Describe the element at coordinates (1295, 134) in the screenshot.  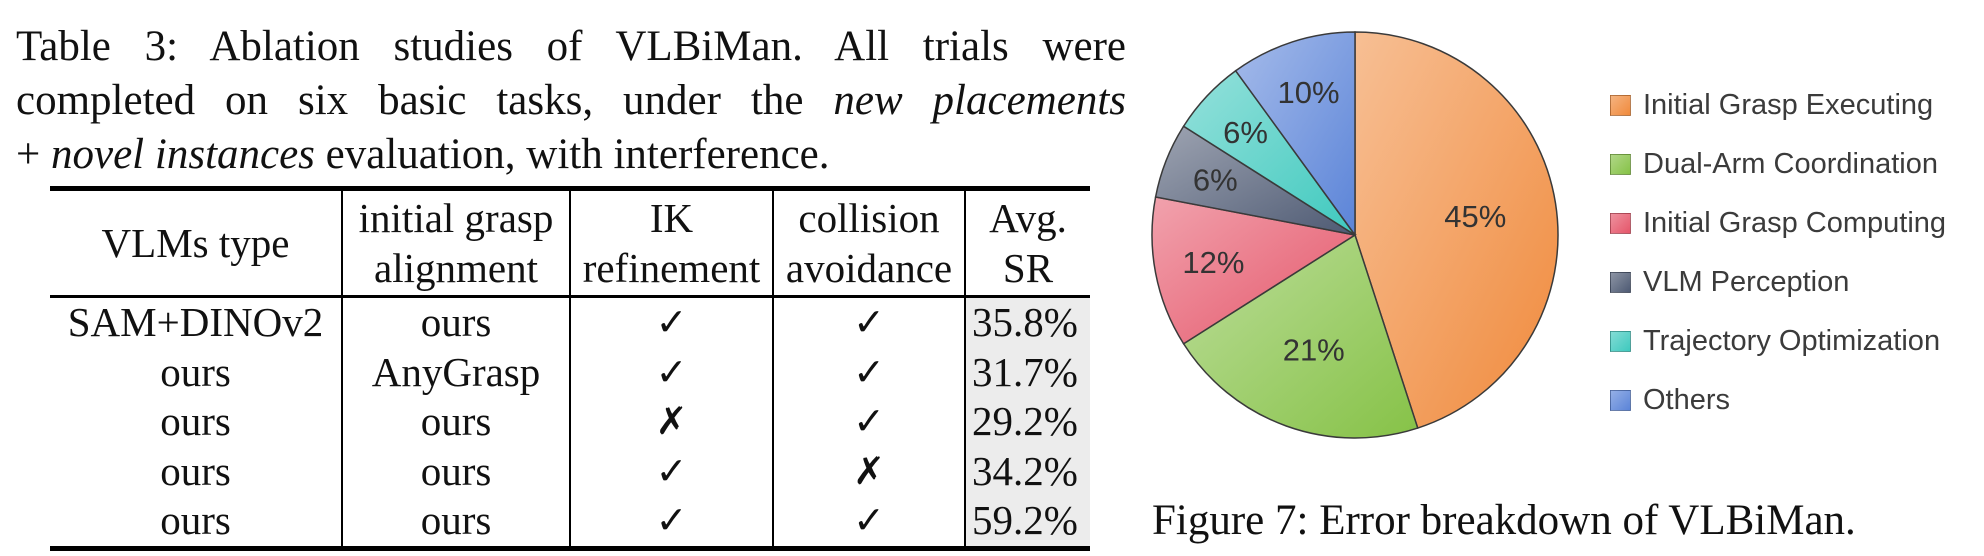
I see `pie-slice-others` at that location.